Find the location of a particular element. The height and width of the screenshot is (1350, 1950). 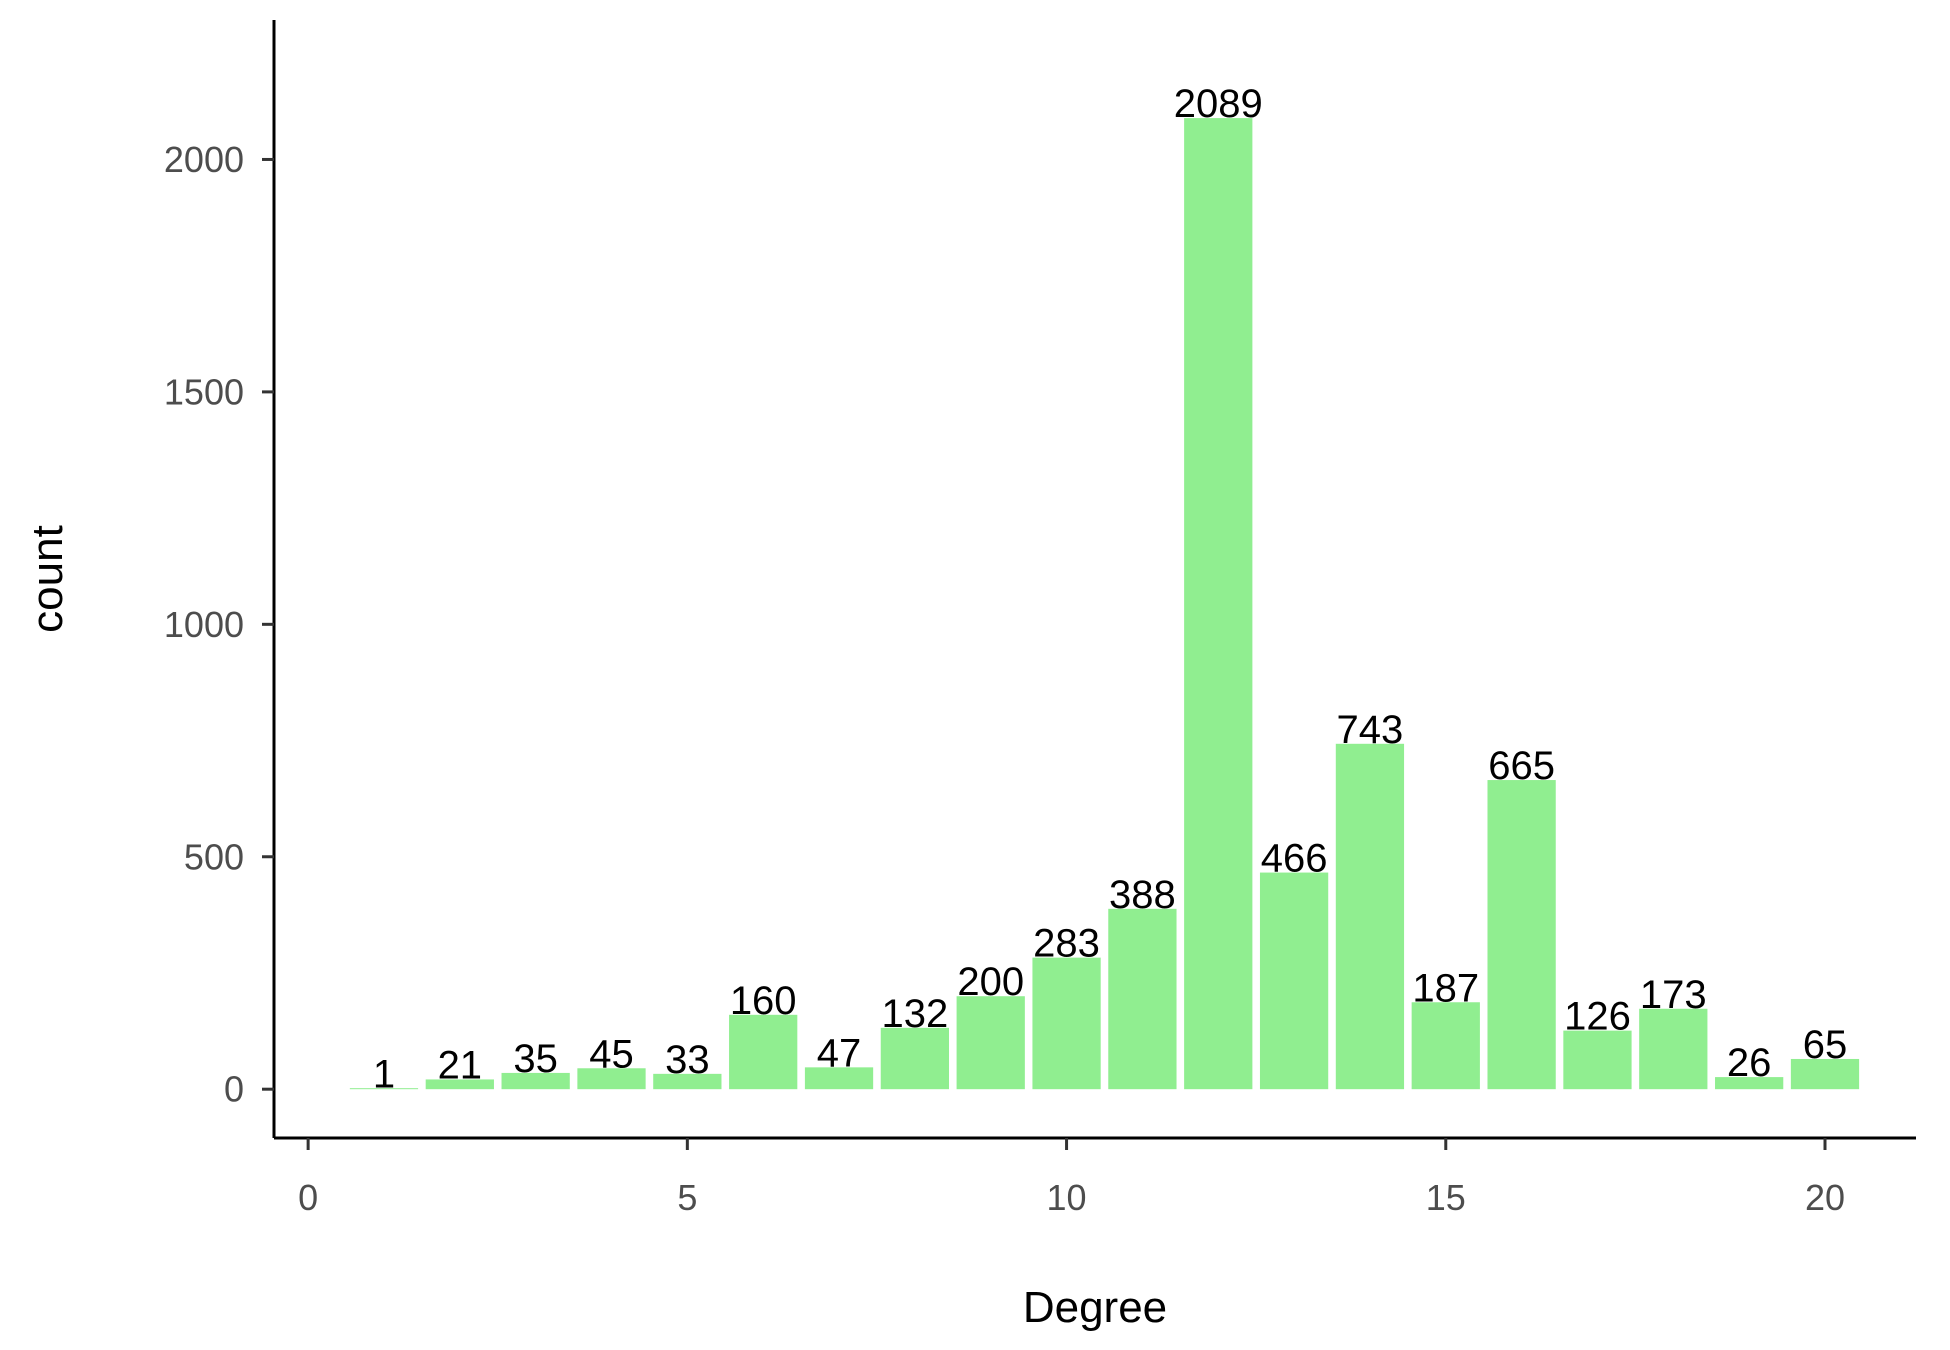

data-label-degree-15: 187 is located at coordinates (1445, 988).